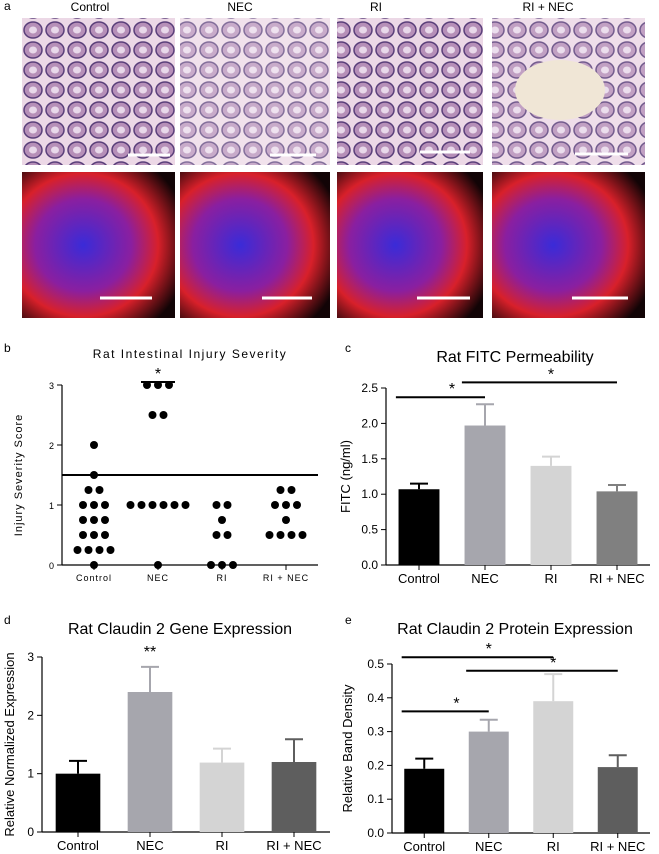  Describe the element at coordinates (369, 494) in the screenshot. I see `y-tick-label: 1.0` at that location.